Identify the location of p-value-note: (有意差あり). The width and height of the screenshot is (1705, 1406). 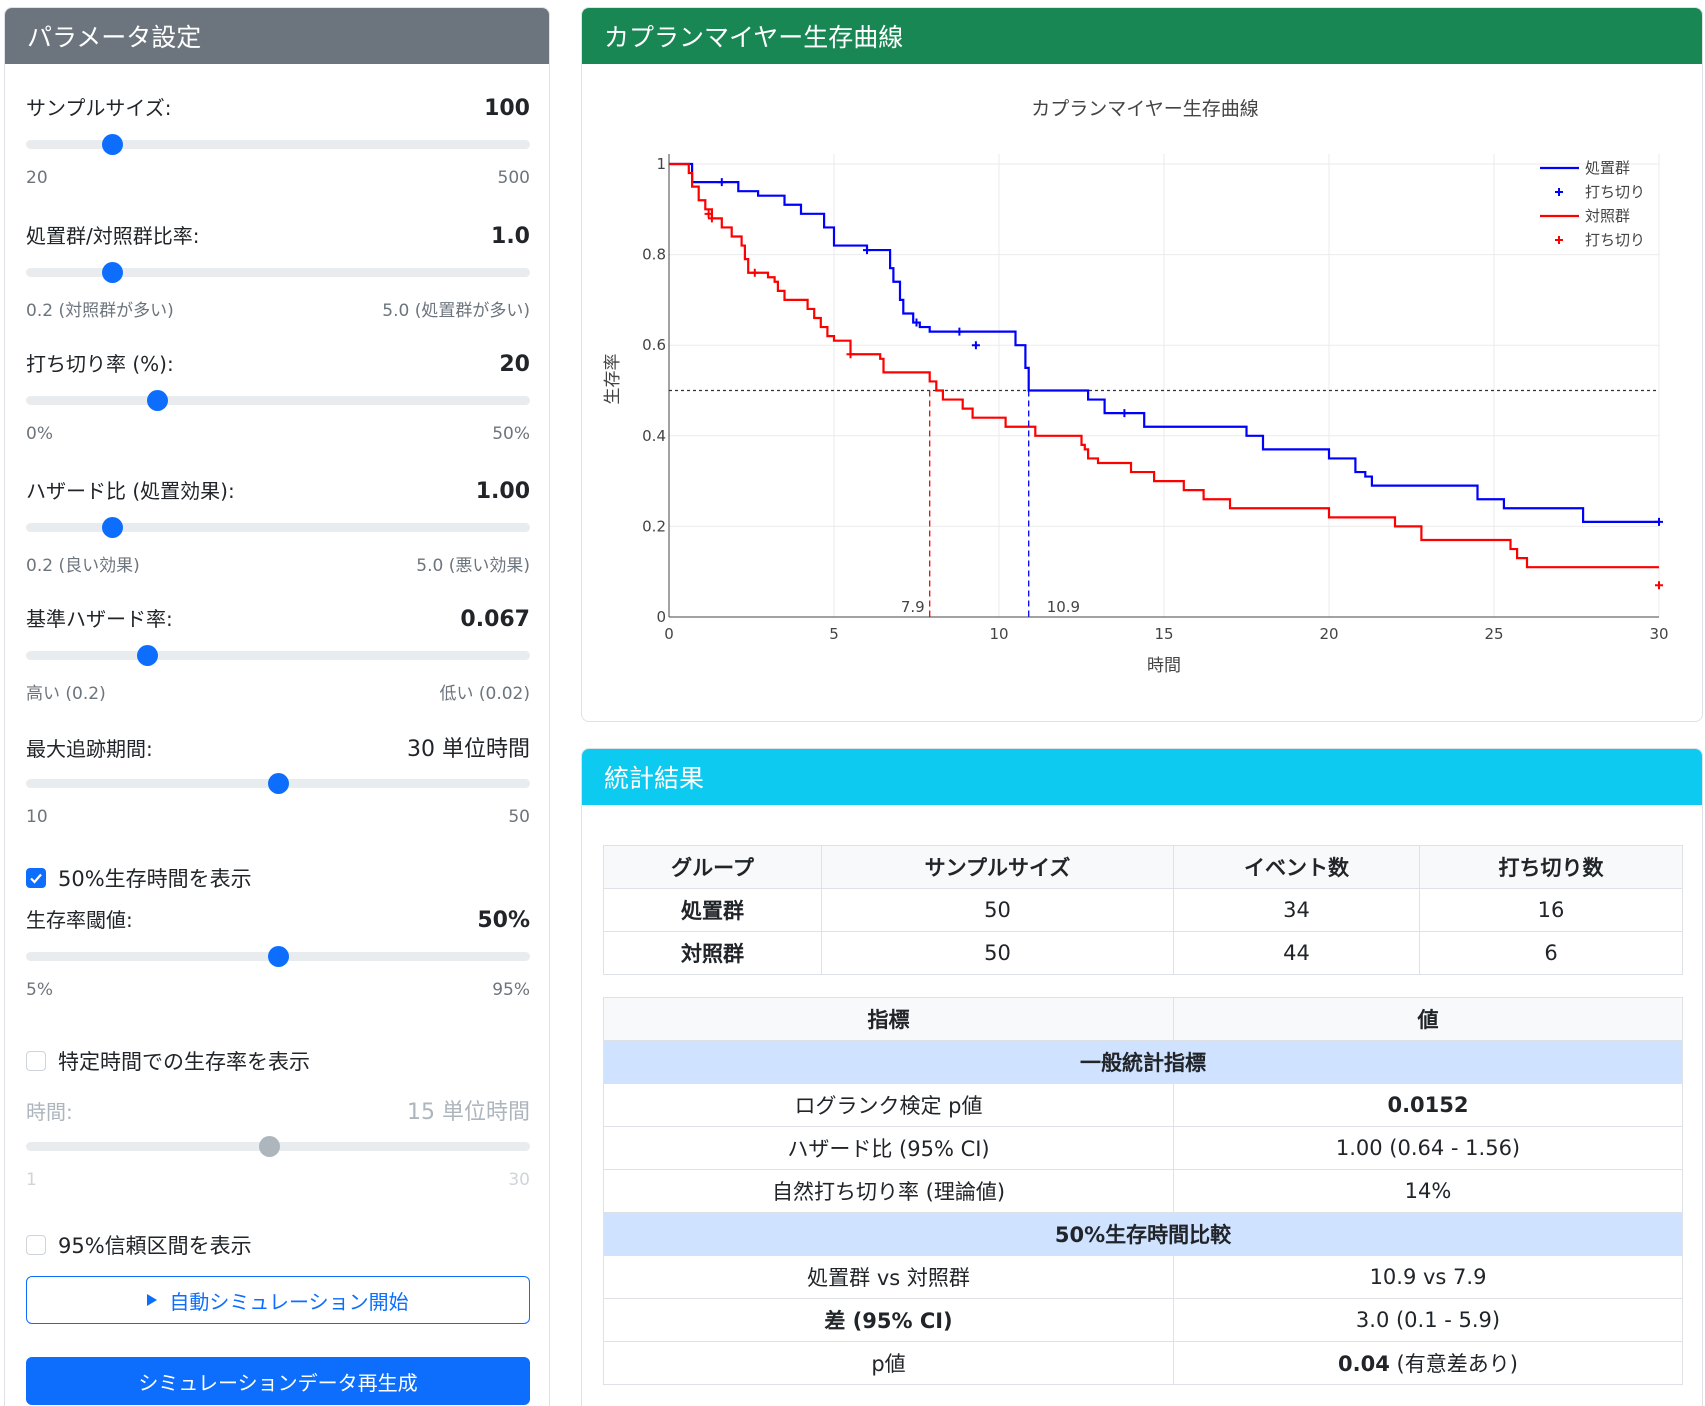
(1453, 1364).